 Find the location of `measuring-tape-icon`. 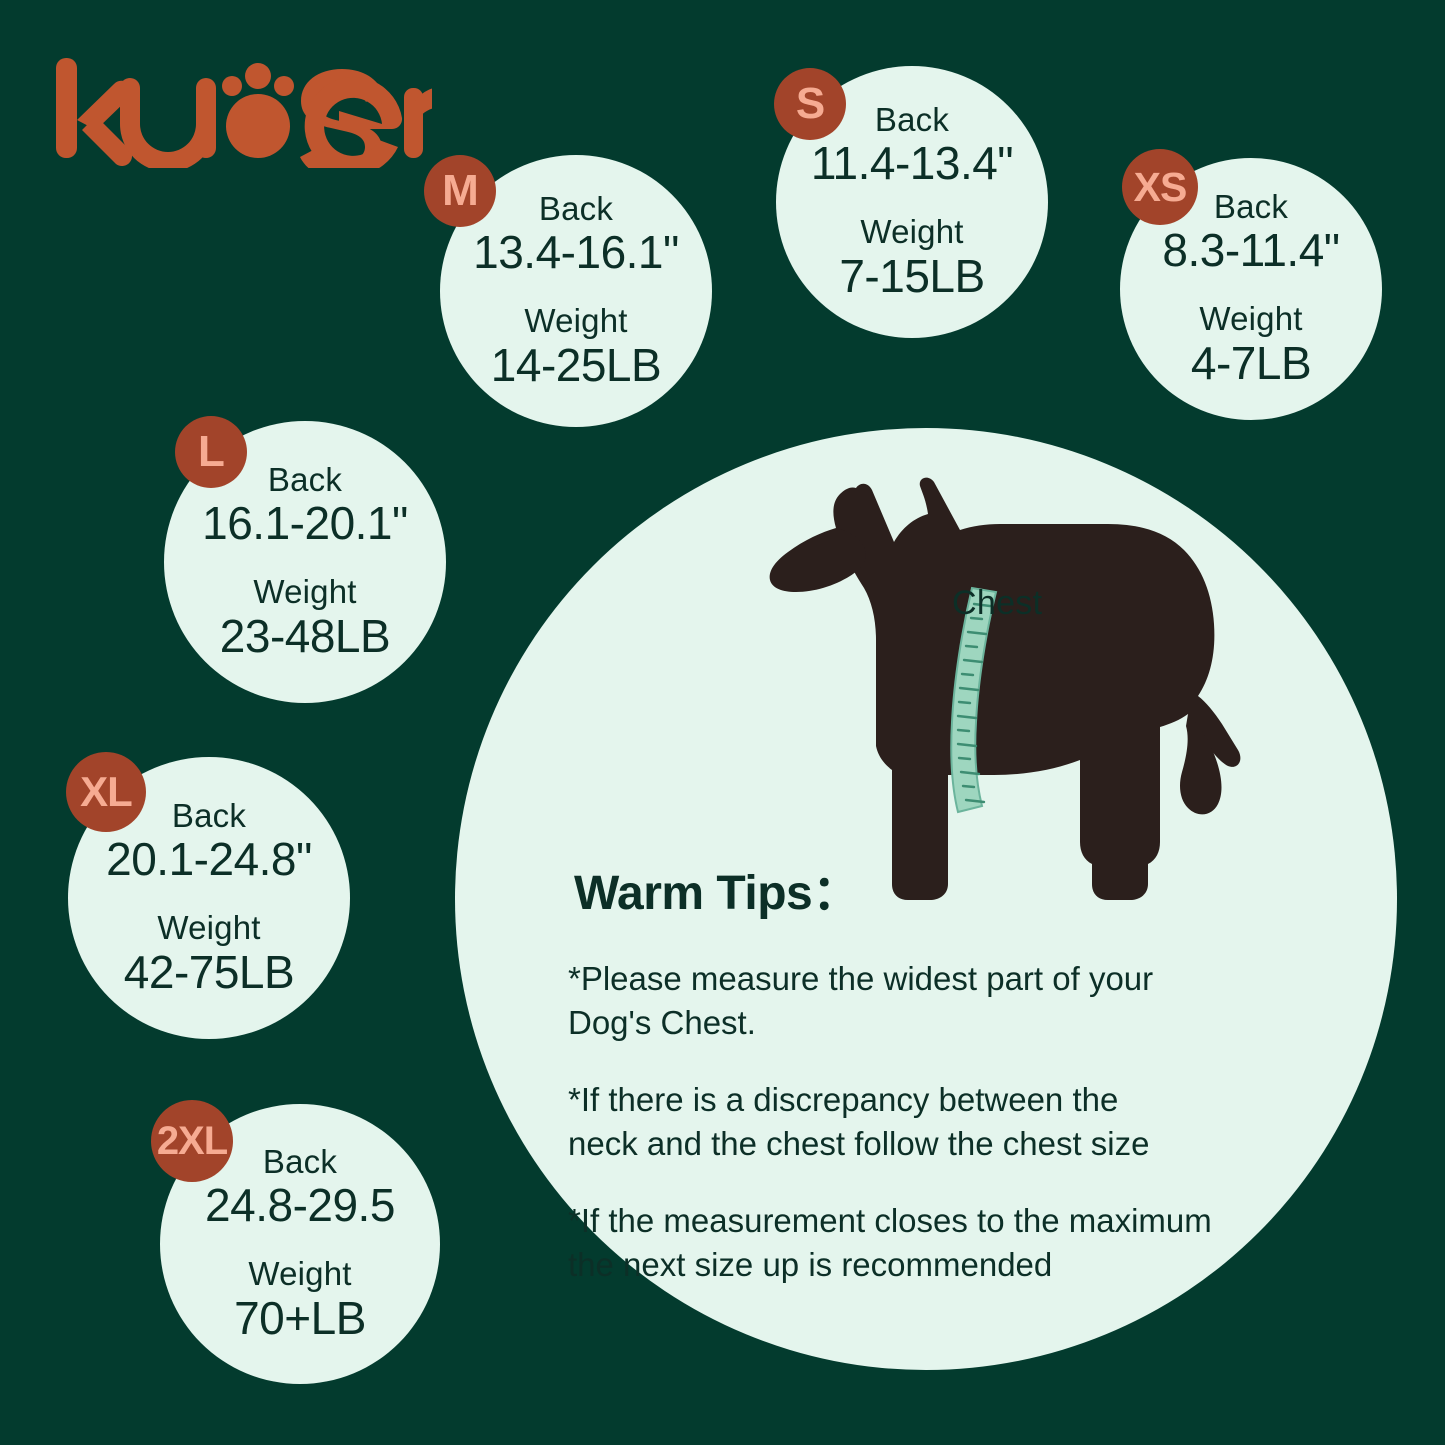

measuring-tape-icon is located at coordinates (974, 700).